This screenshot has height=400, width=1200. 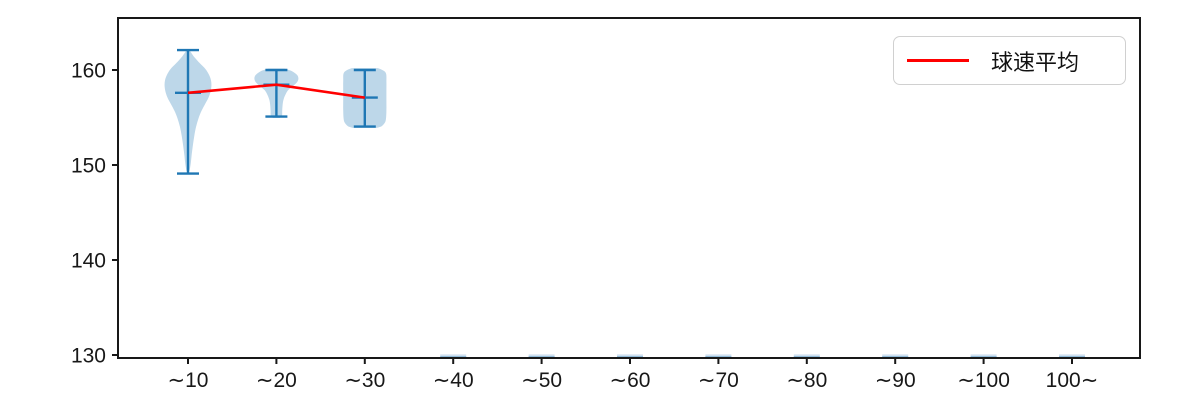 I want to click on x-tick-label: ∼50, so click(x=541, y=380).